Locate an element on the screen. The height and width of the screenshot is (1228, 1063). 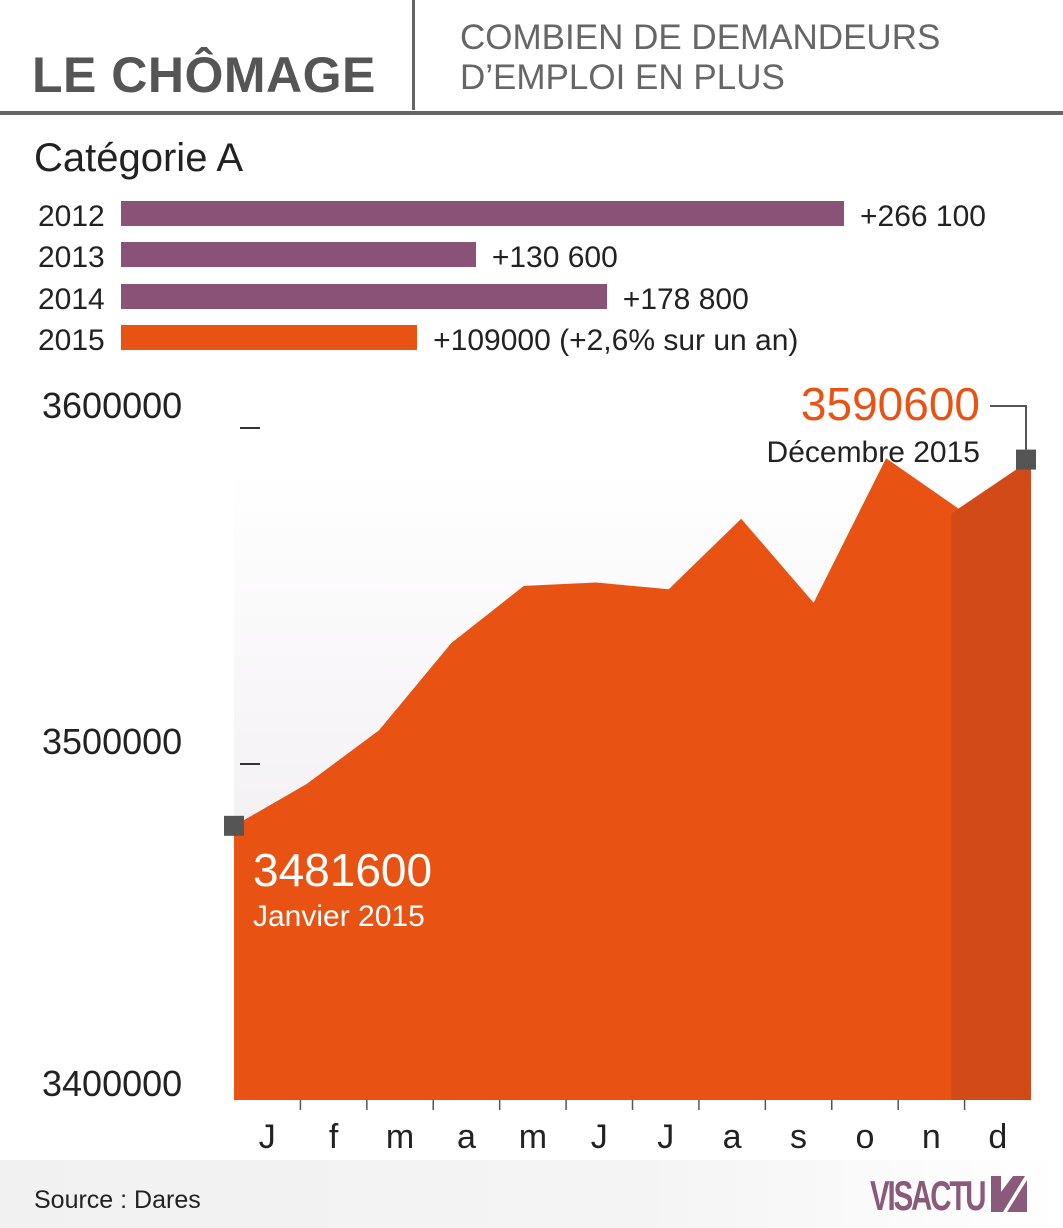
subtitle-line-1: COMBIEN DE DEMANDEURS is located at coordinates (700, 37).